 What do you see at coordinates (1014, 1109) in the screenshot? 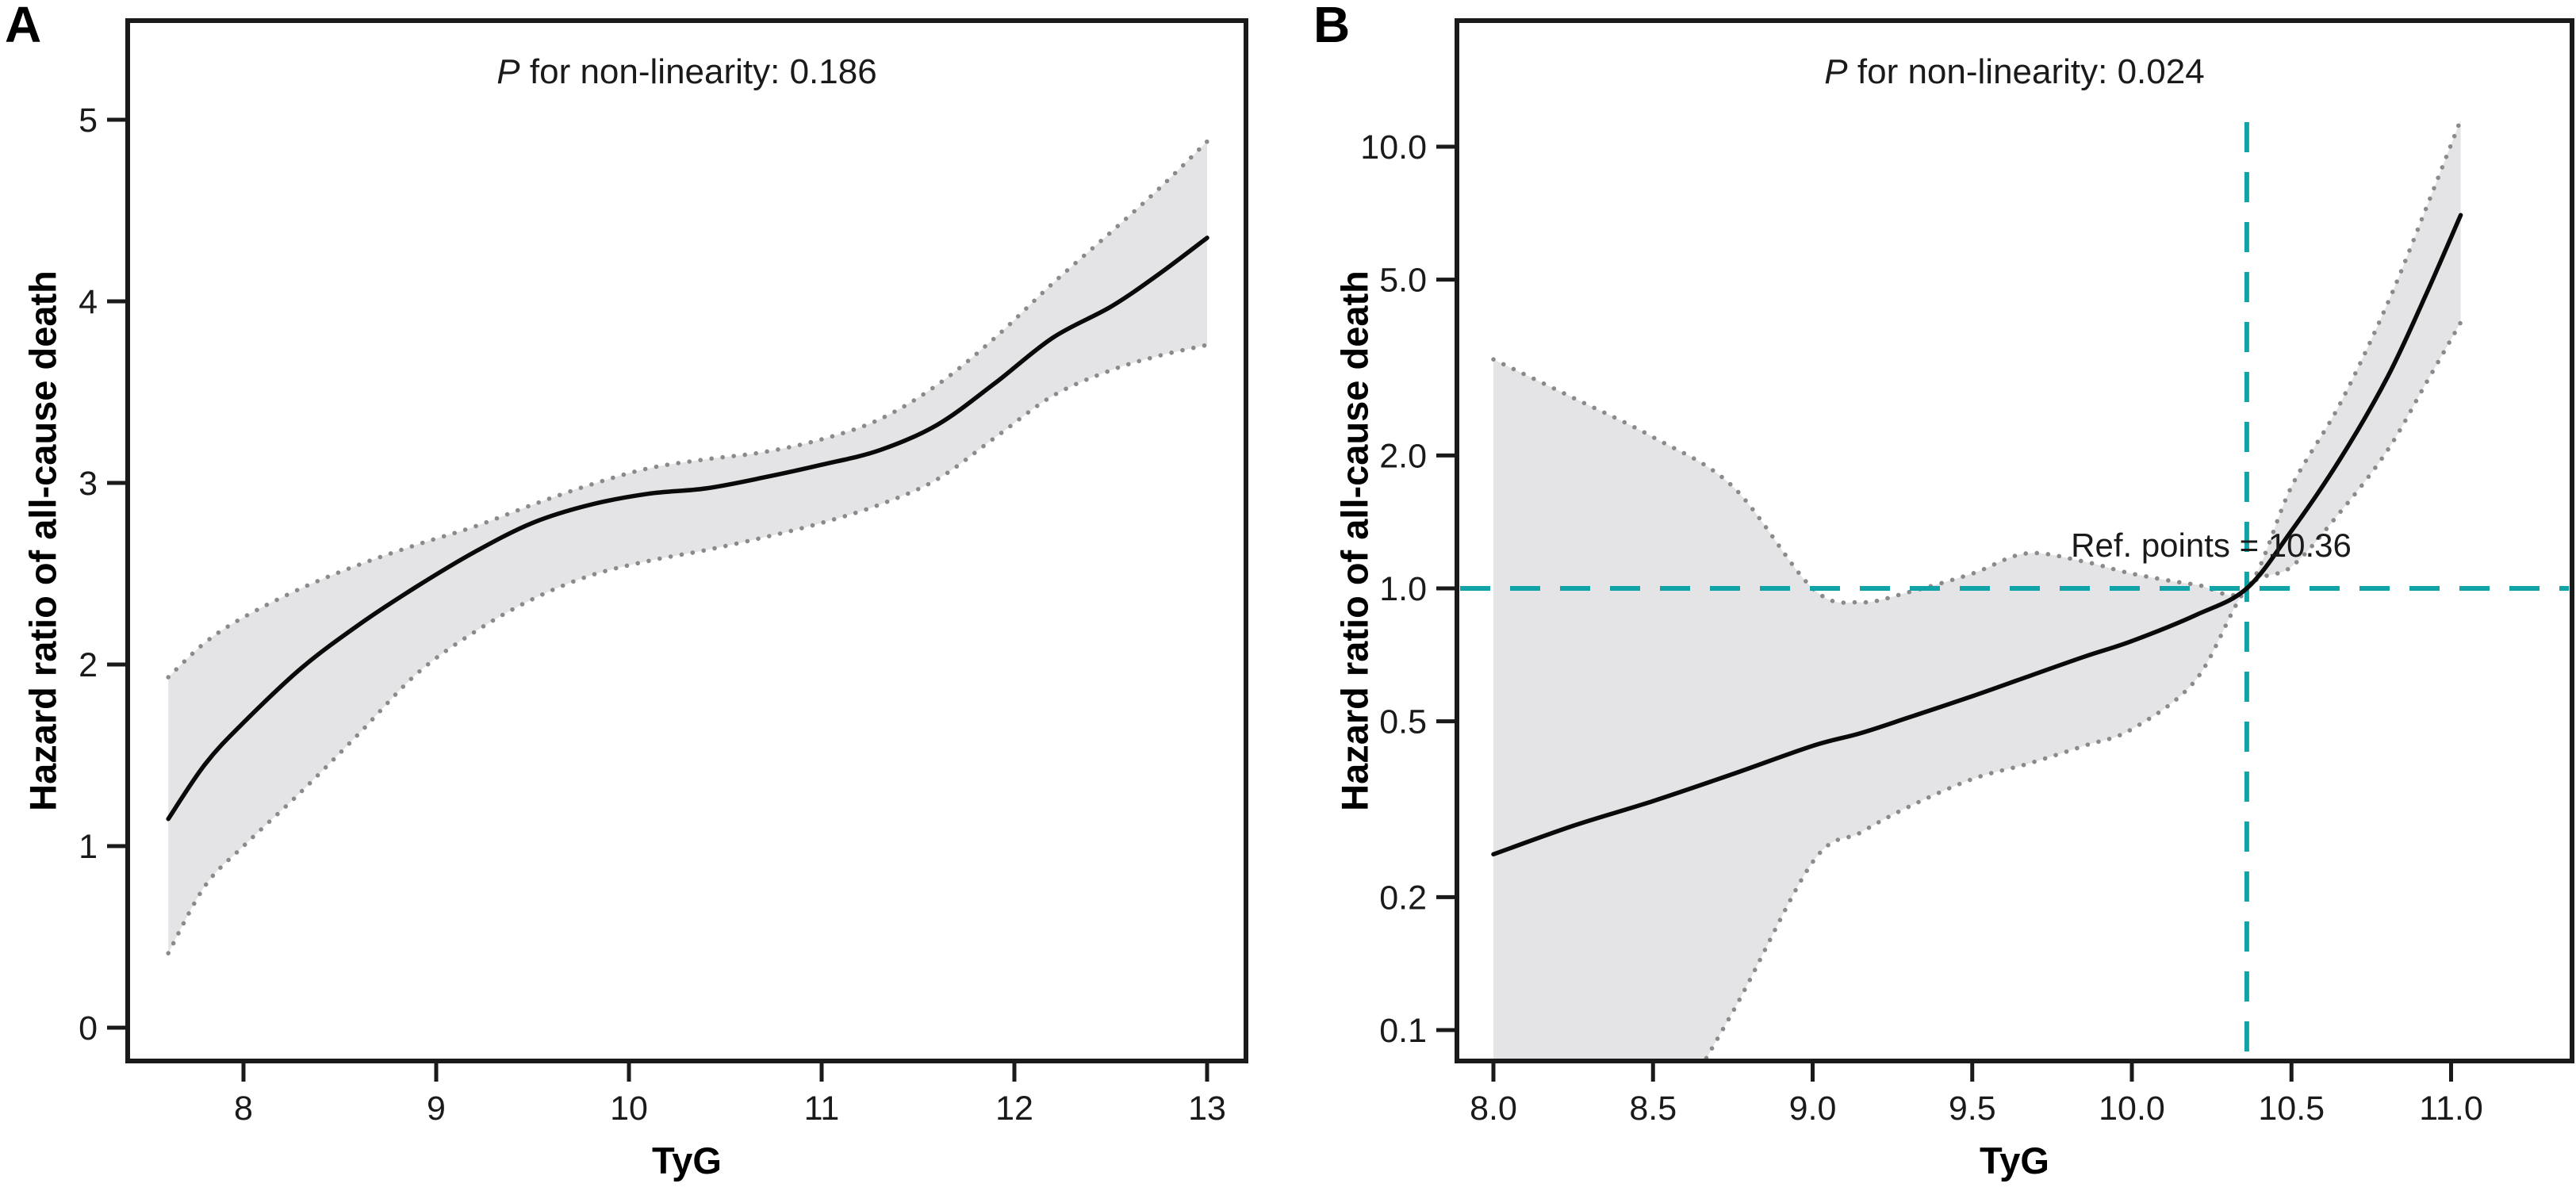
I see `x-tick-label: 12` at bounding box center [1014, 1109].